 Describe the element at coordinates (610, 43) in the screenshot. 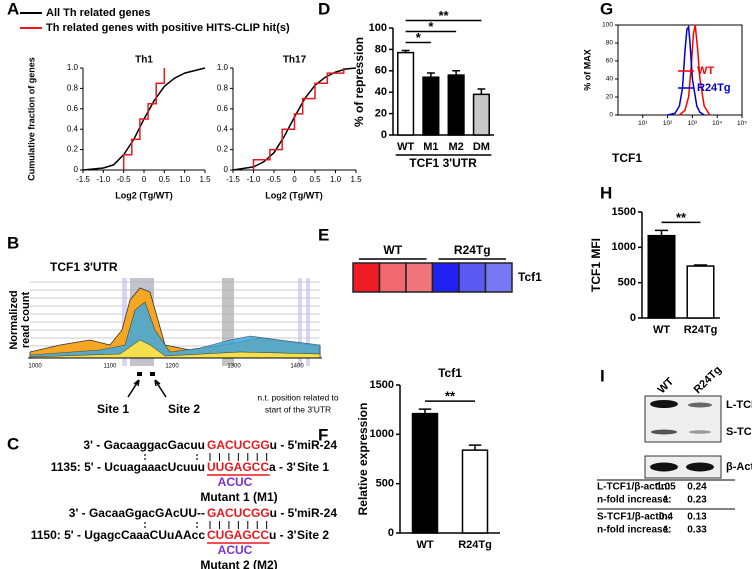

I see `y-tick-label: 80` at that location.